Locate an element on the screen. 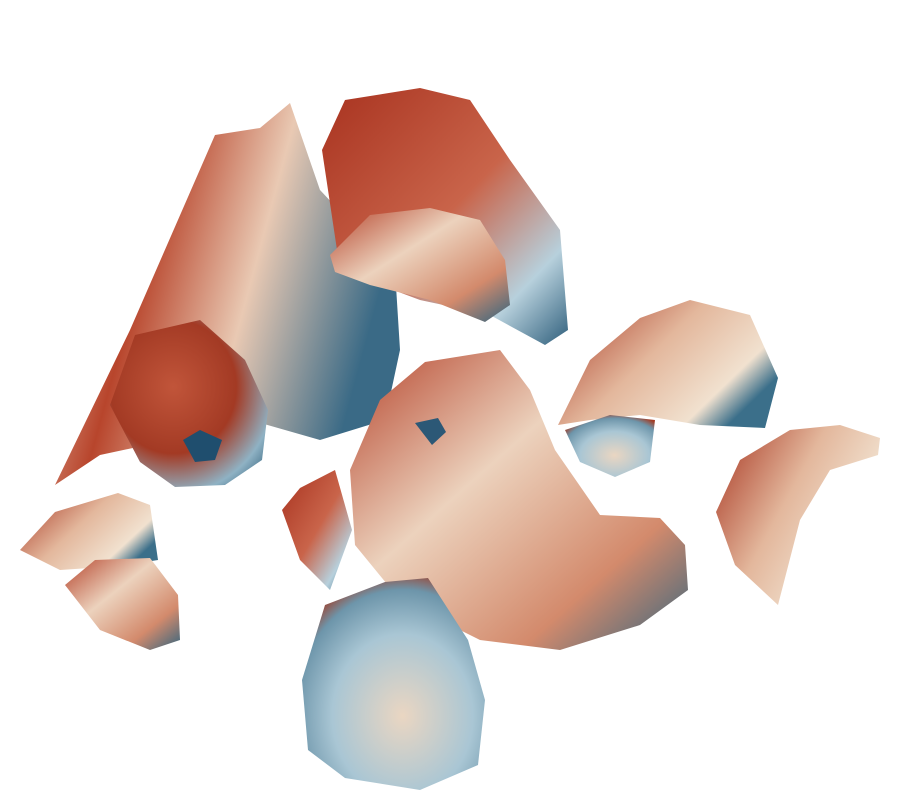  surface-top-roll is located at coordinates (420, 265).